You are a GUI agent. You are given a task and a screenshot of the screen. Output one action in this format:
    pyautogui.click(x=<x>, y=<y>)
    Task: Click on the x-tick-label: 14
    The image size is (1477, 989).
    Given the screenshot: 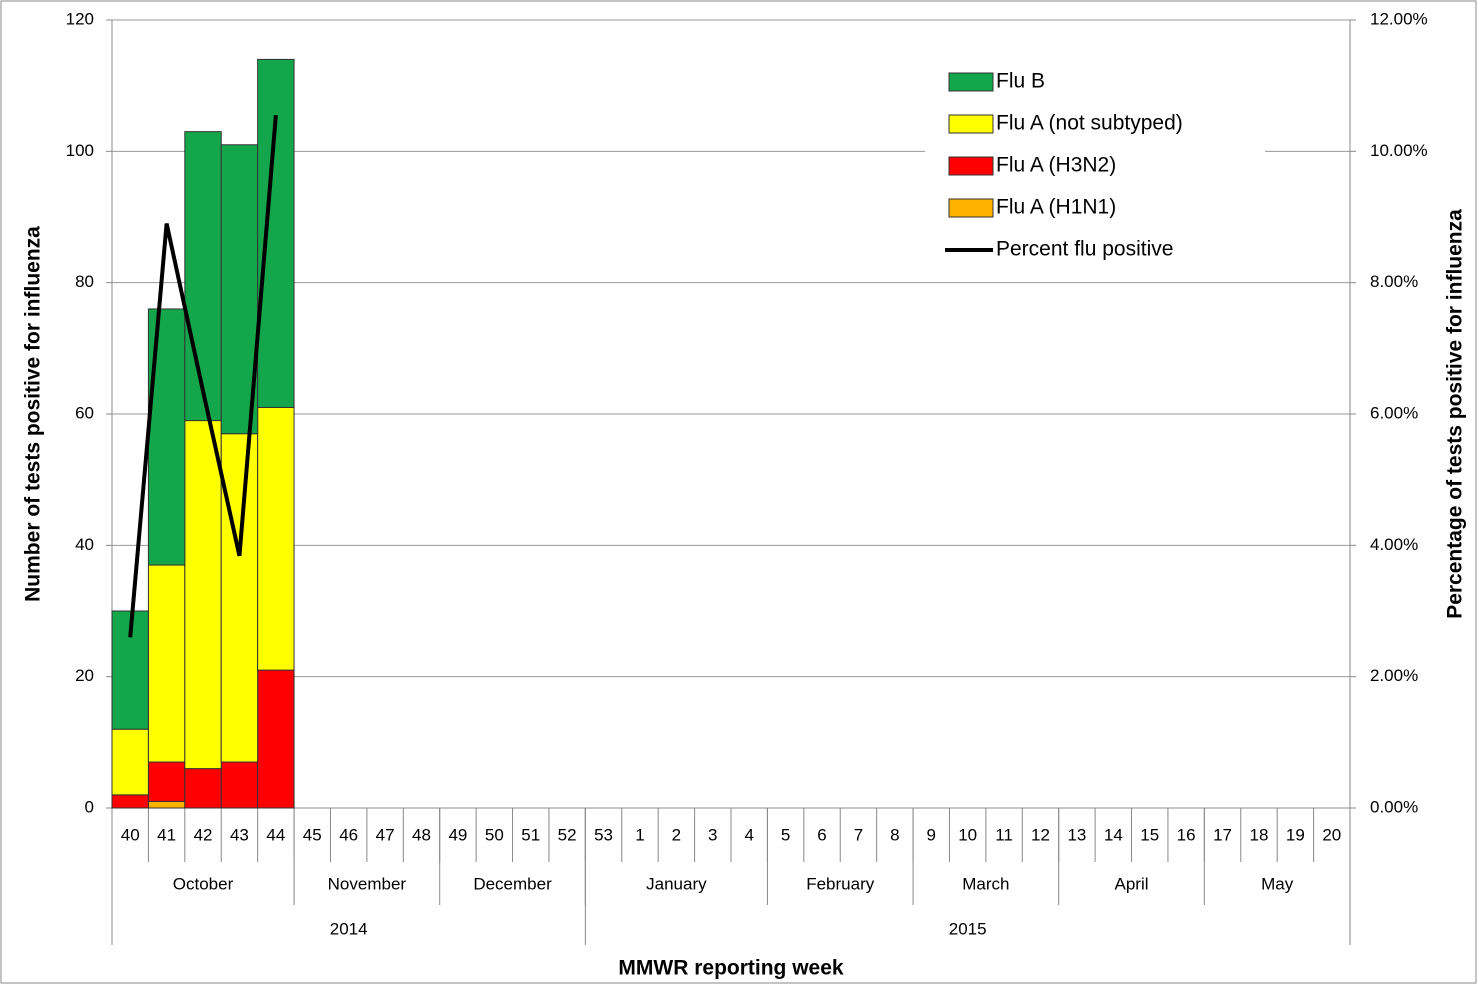 What is the action you would take?
    pyautogui.click(x=1113, y=834)
    